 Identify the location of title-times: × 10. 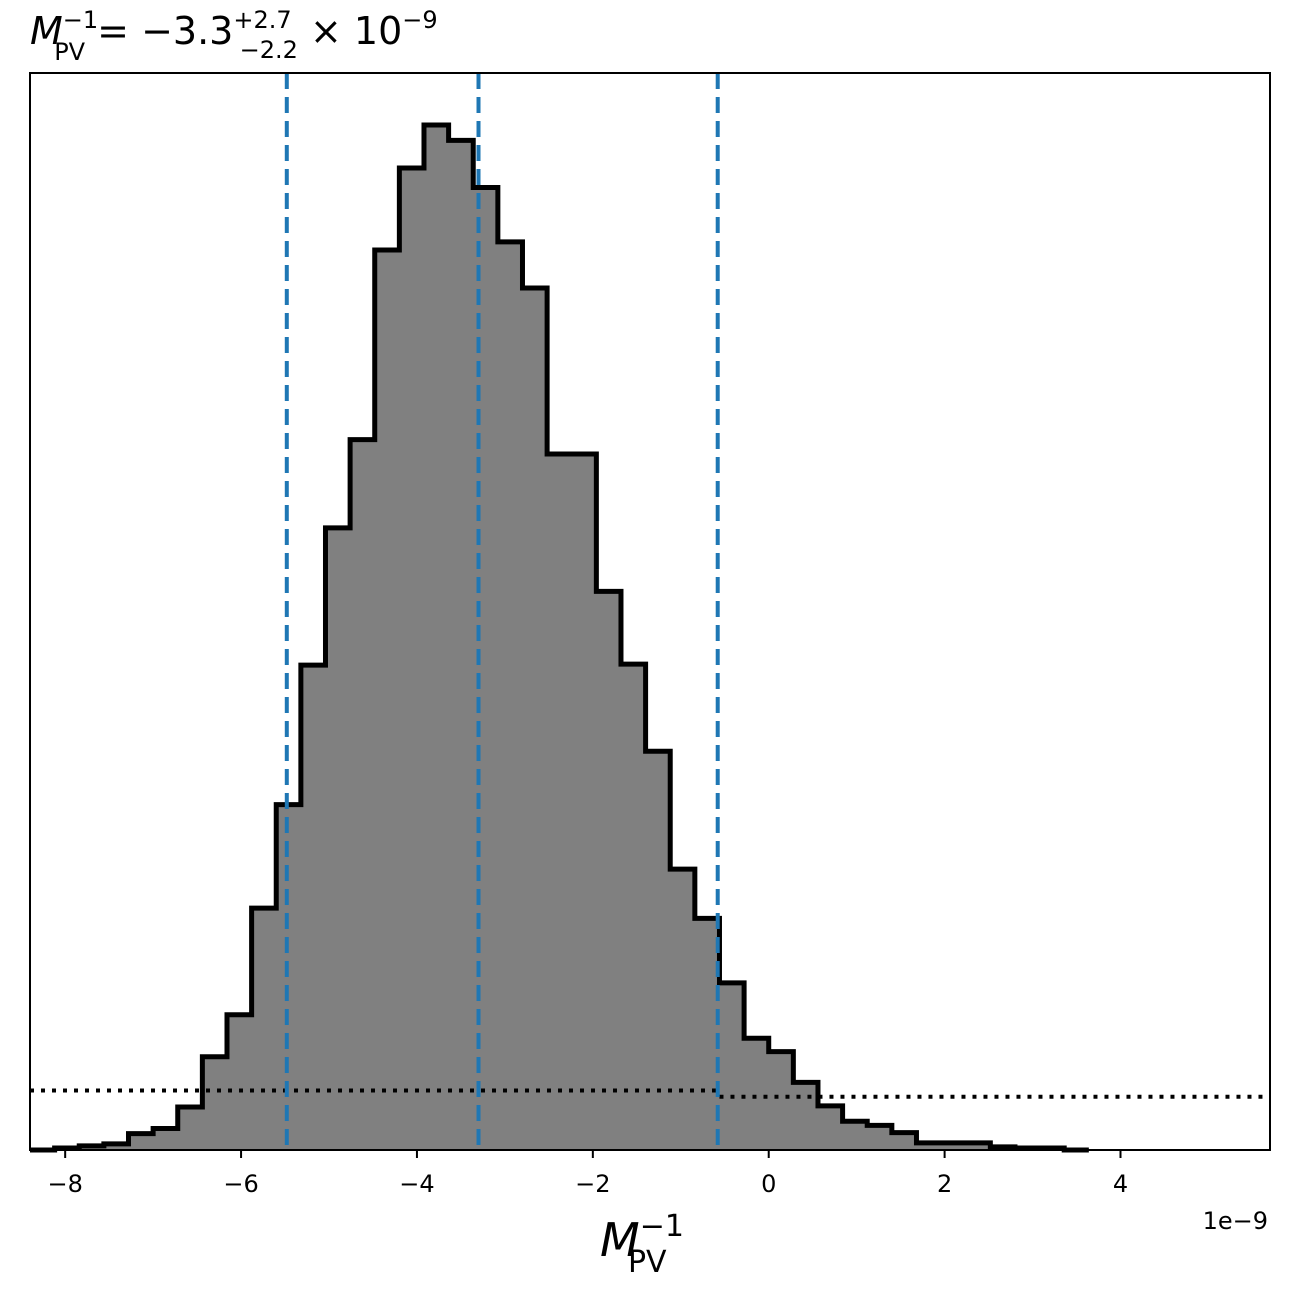
(350, 31).